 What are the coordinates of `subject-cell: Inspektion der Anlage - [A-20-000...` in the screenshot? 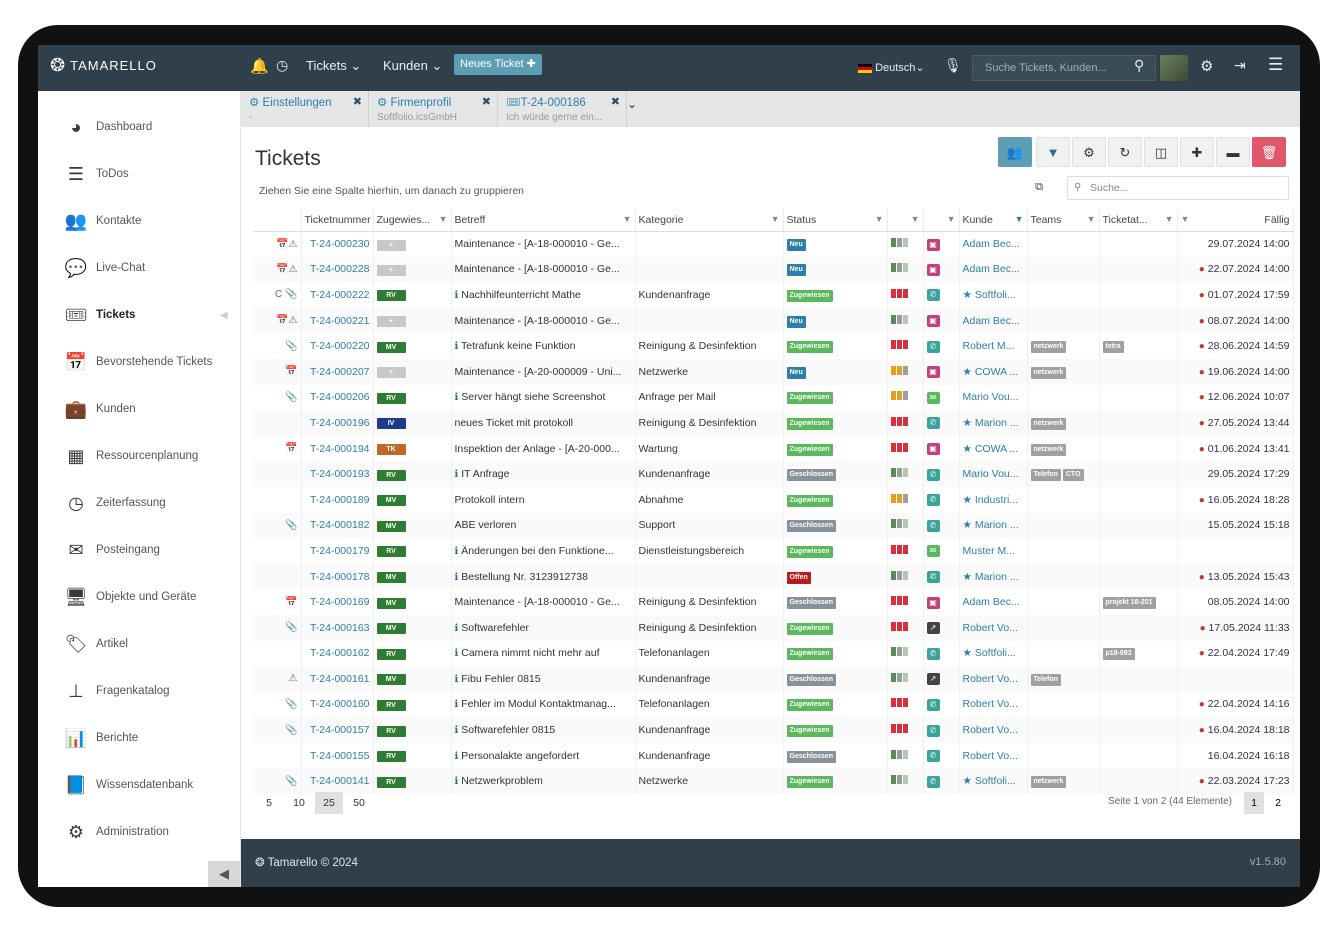 It's located at (543, 448).